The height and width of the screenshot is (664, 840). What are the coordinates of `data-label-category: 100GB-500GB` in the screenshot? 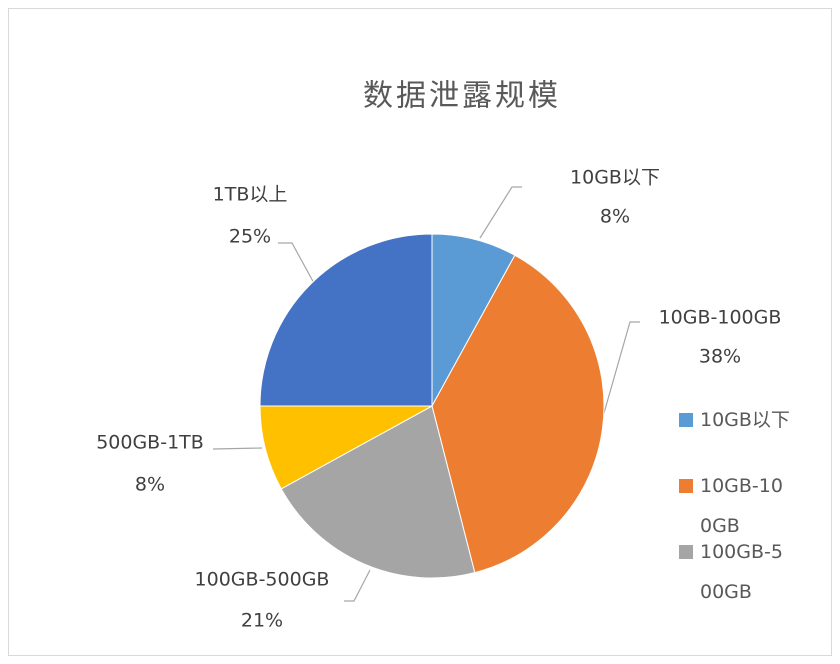 It's located at (262, 580).